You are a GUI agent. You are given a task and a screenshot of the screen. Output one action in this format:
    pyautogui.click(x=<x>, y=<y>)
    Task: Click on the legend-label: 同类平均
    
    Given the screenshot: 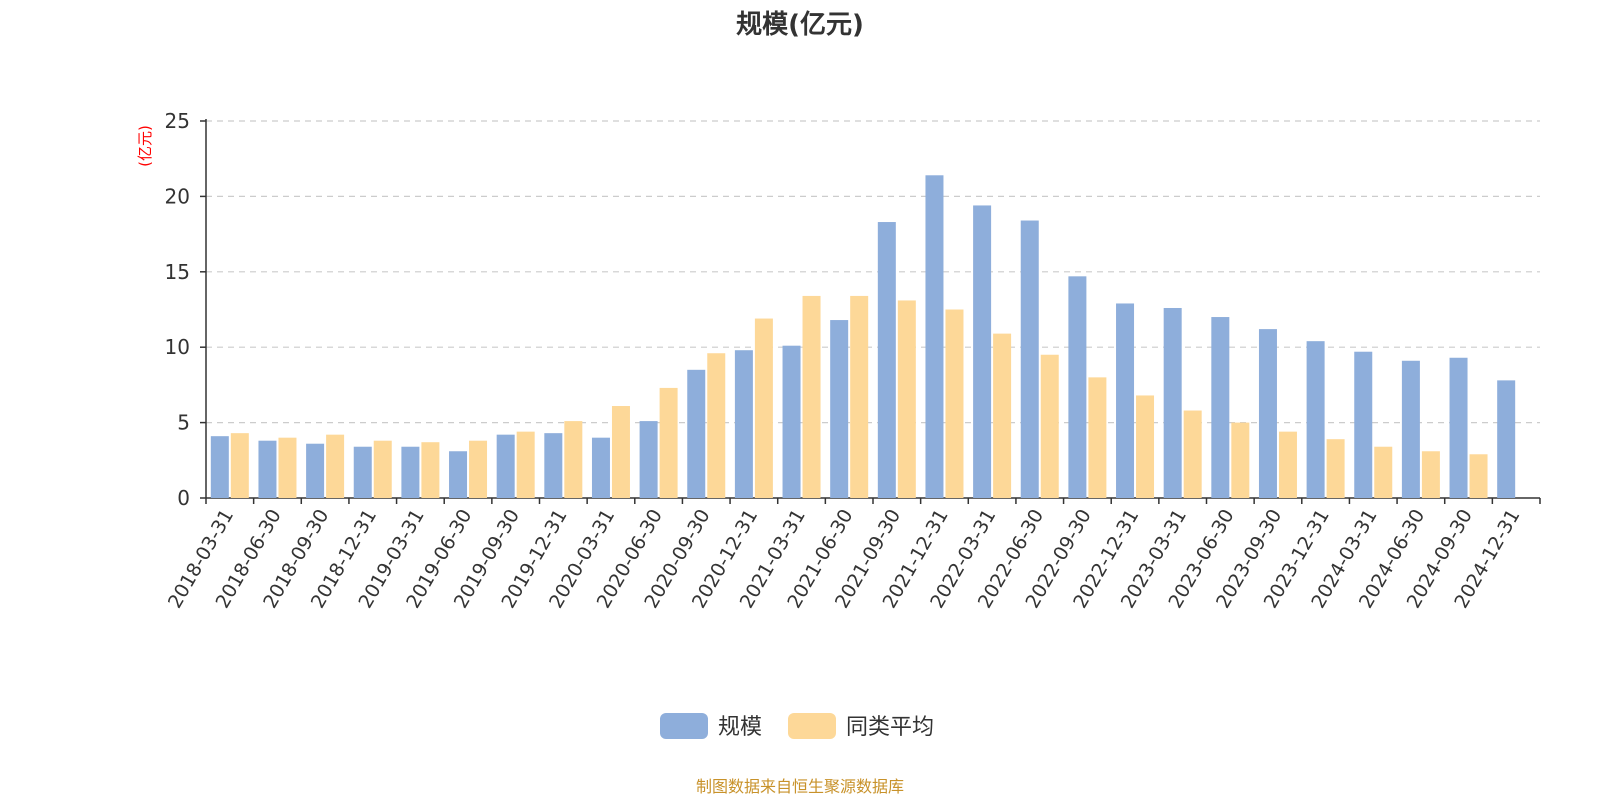 What is the action you would take?
    pyautogui.click(x=890, y=727)
    